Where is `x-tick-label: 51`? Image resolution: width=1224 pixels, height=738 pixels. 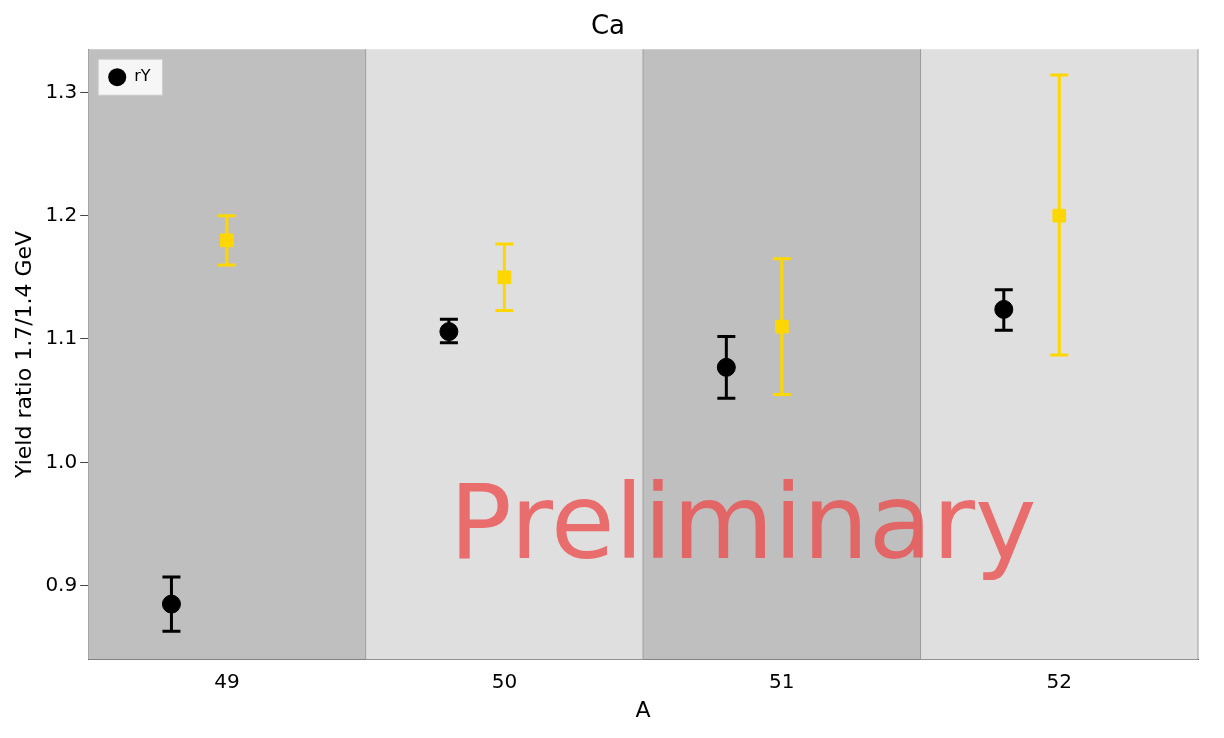
x-tick-label: 51 is located at coordinates (782, 680).